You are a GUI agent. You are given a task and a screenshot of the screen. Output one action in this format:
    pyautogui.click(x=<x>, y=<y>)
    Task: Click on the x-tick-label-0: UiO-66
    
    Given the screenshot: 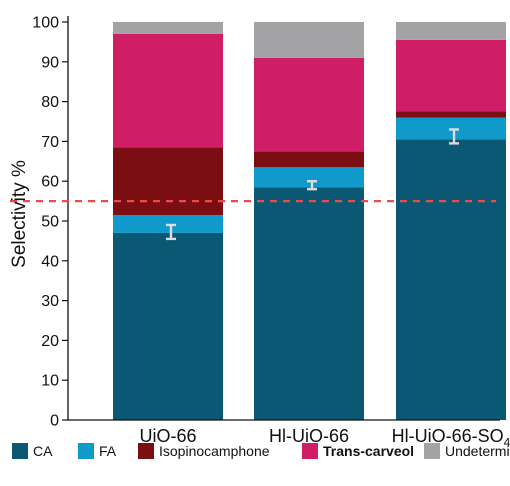 What is the action you would take?
    pyautogui.click(x=168, y=436)
    